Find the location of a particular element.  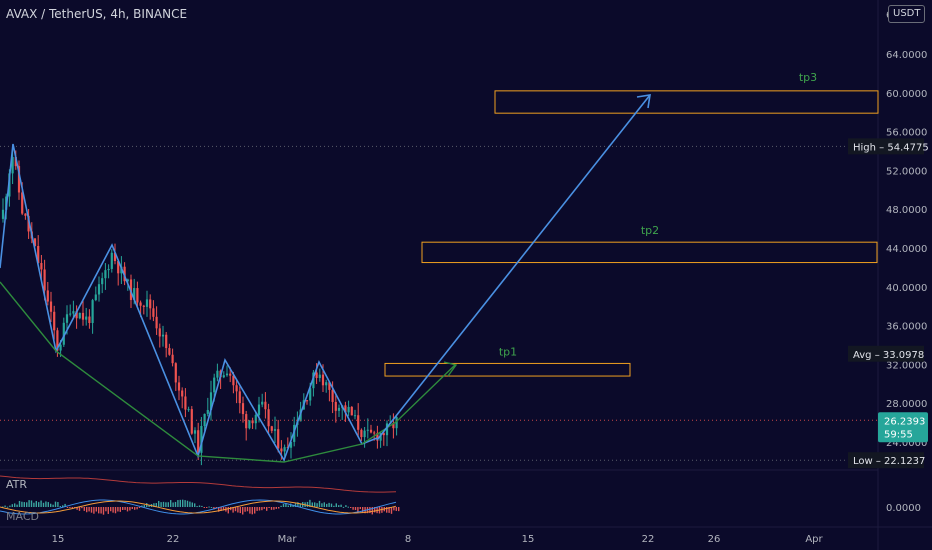

macd-label: MACD is located at coordinates (22, 516).